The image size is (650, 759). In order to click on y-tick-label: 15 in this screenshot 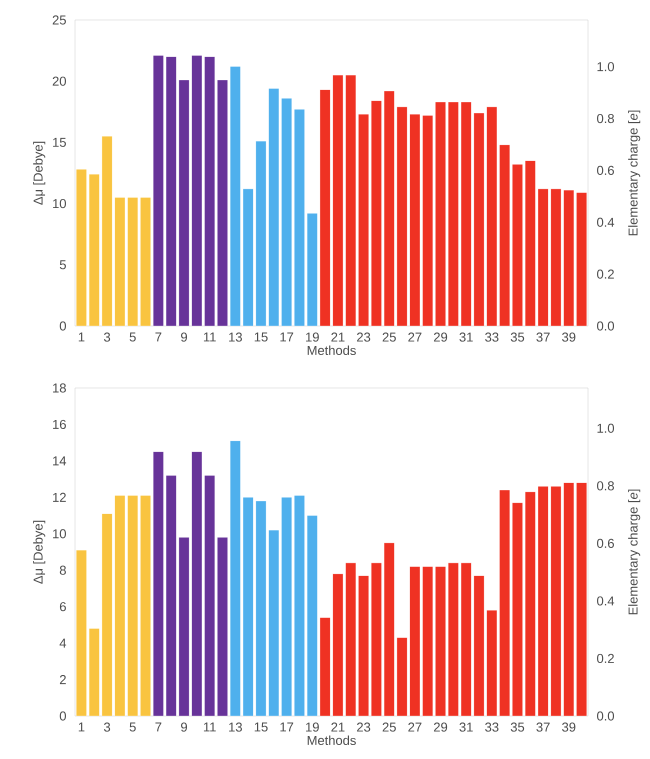, I will do `click(59, 142)`.